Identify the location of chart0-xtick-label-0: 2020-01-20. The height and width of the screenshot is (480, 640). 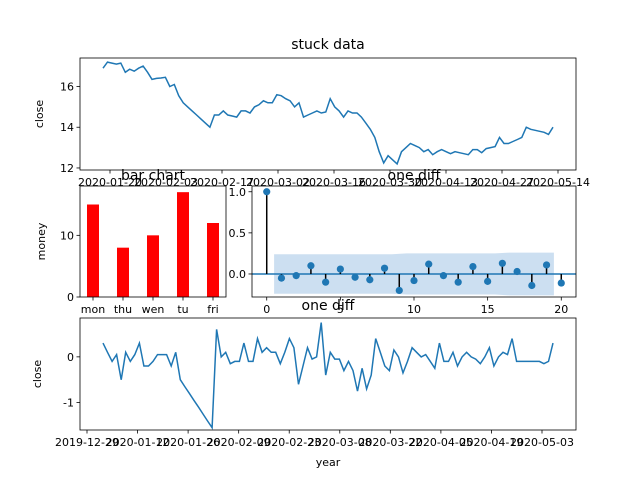
(110, 182).